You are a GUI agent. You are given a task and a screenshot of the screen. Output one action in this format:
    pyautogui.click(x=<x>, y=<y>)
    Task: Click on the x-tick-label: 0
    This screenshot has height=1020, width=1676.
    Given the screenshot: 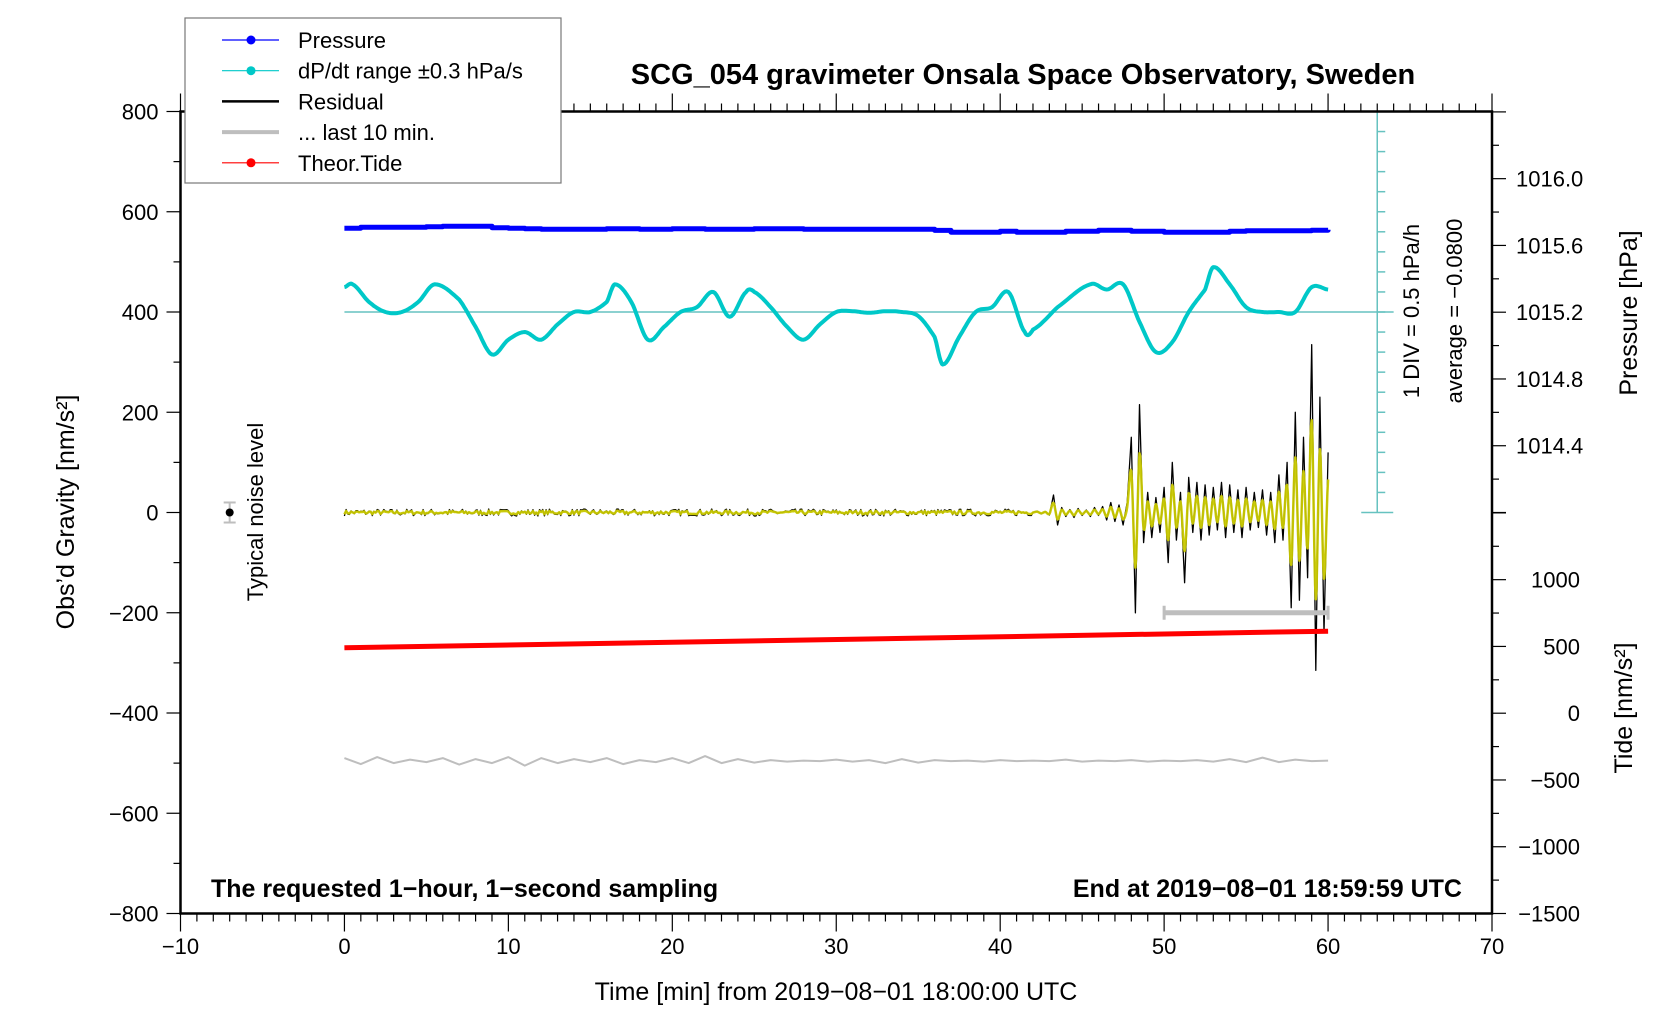 What is the action you would take?
    pyautogui.click(x=344, y=946)
    